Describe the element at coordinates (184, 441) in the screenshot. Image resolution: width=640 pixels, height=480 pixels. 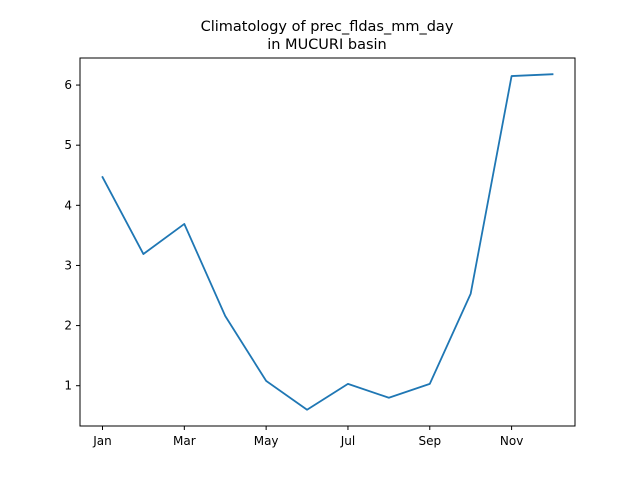
I see `x-tick-label: Mar` at that location.